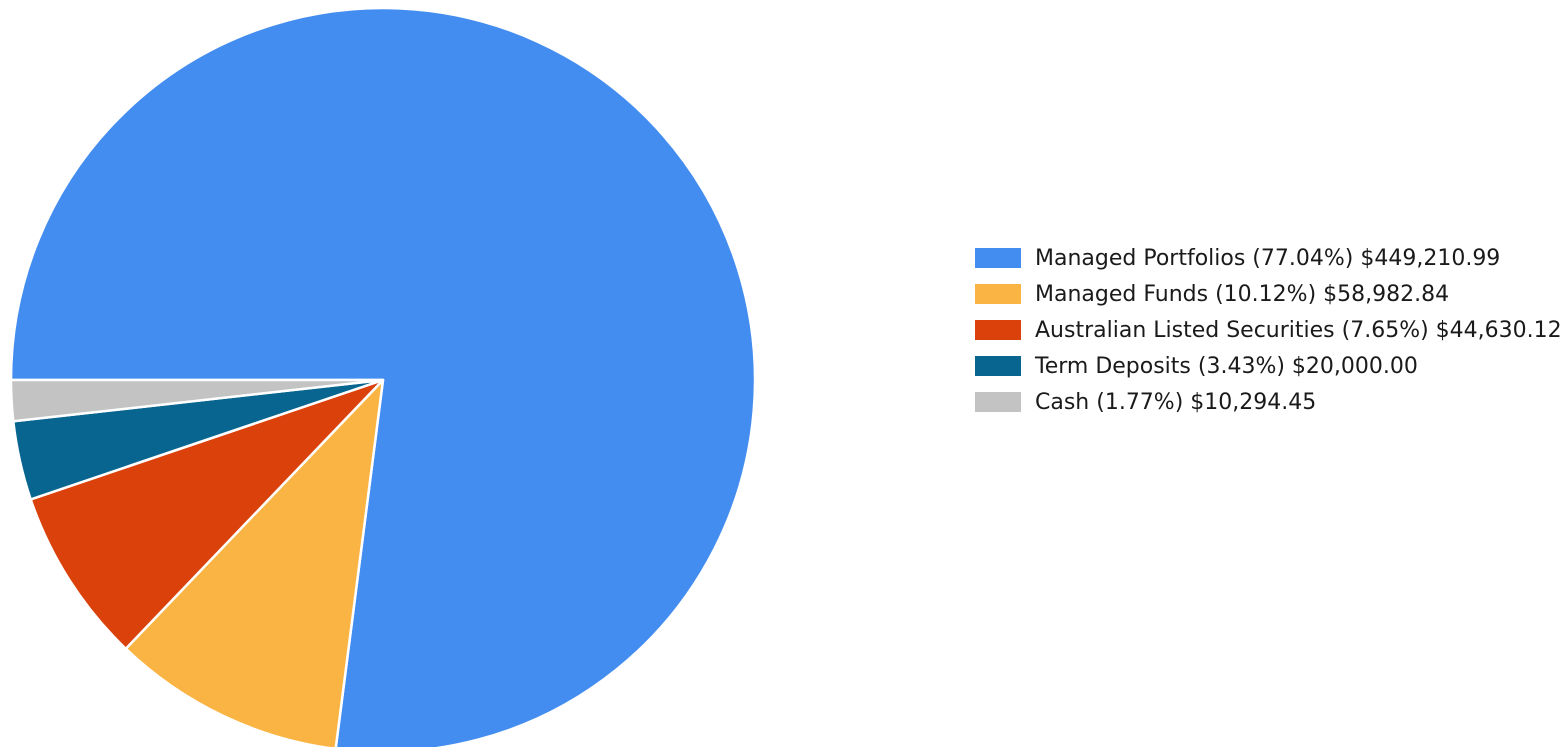 The image size is (1564, 747). I want to click on legend-label: Managed Funds (10.12%) $58,982.84, so click(1242, 294).